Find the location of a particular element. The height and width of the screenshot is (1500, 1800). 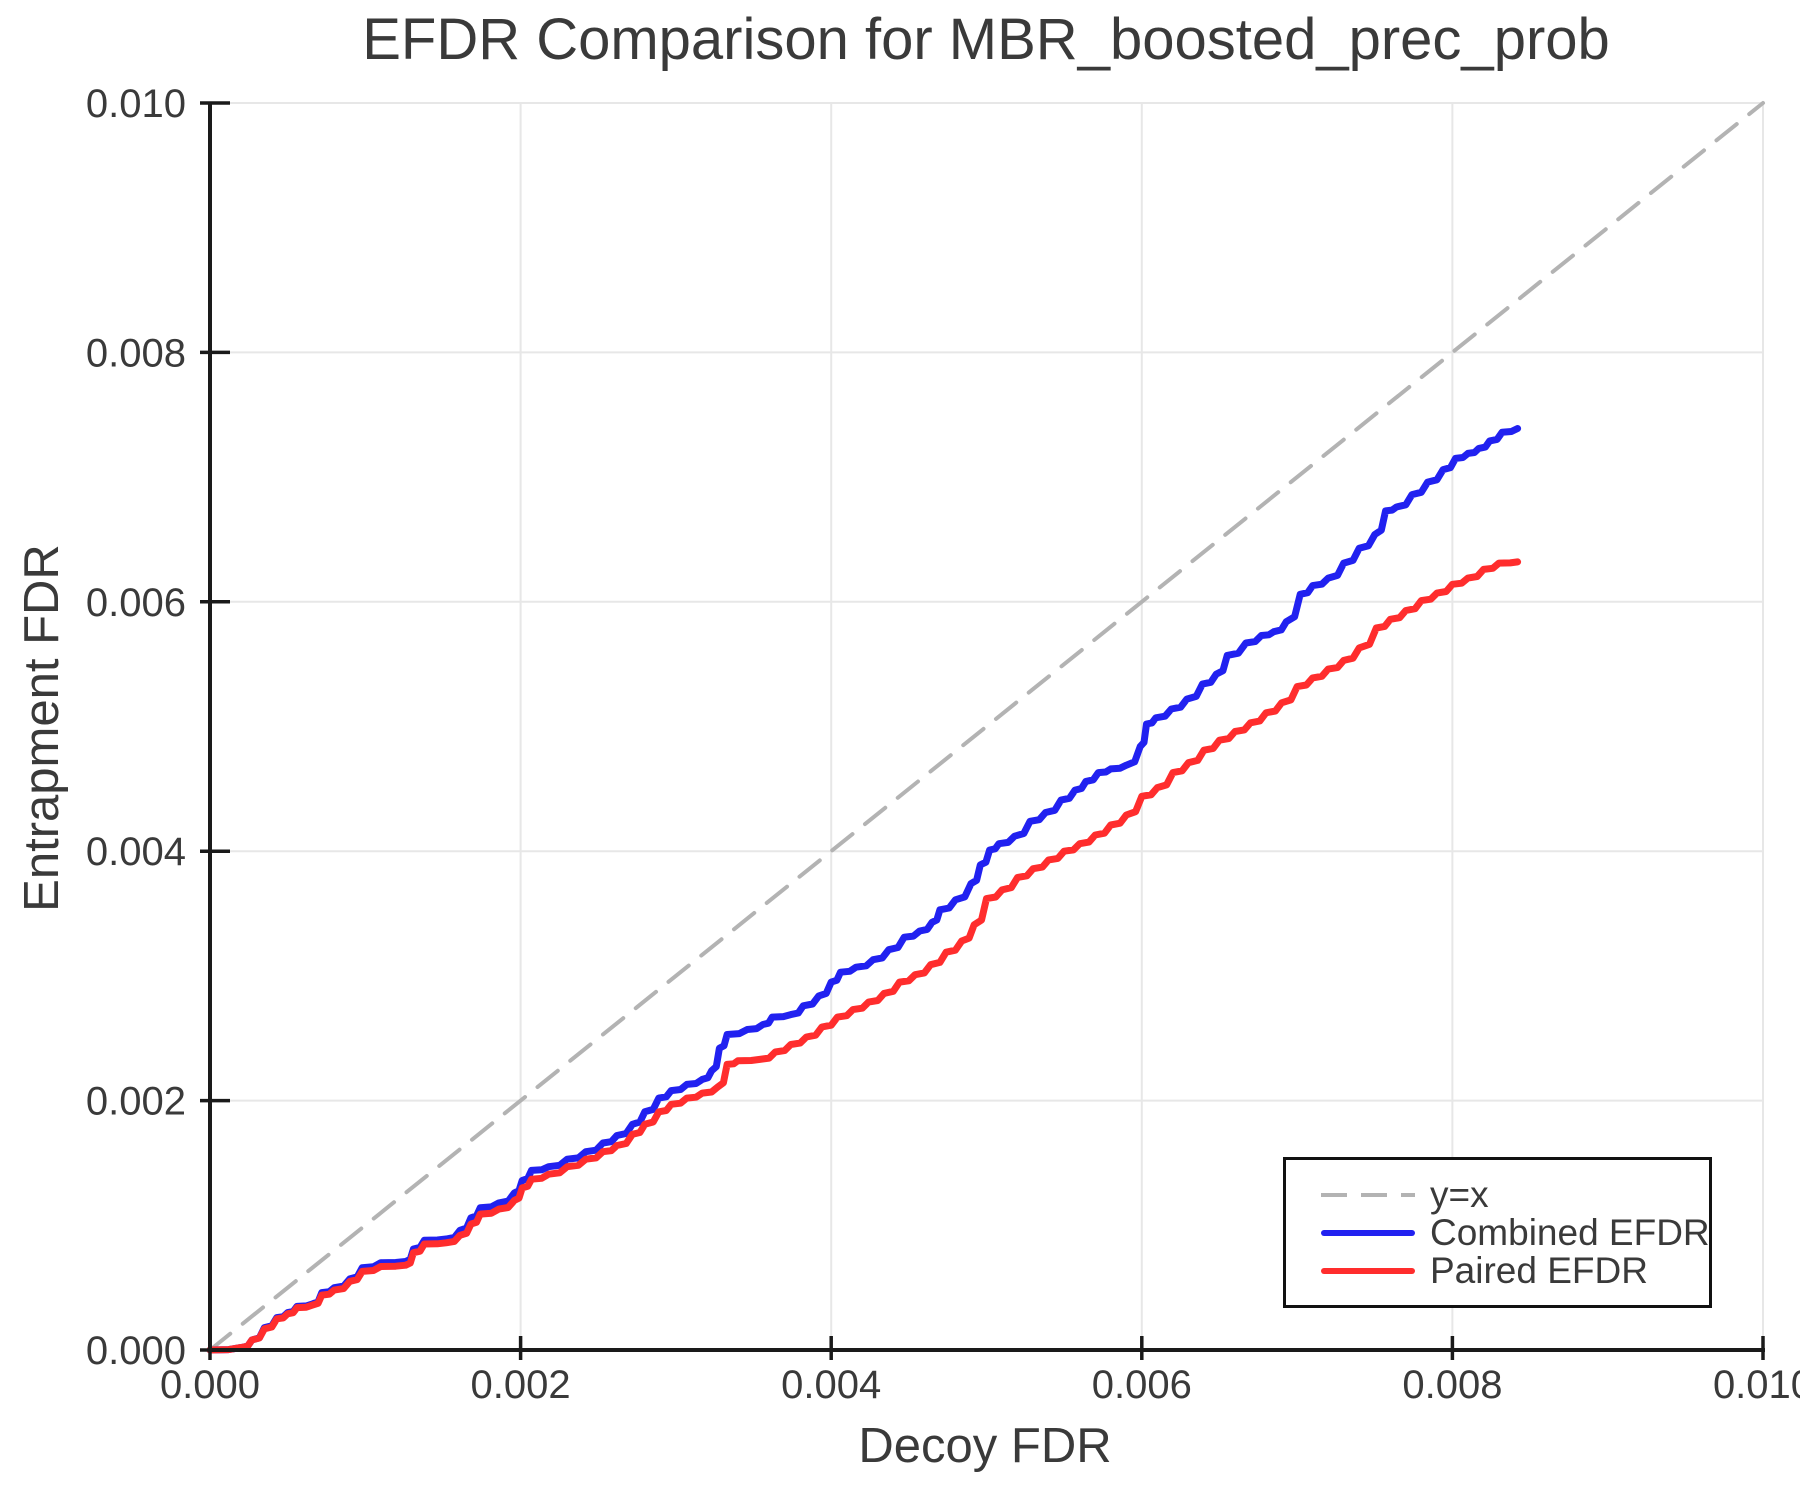

paired-efdr-line-sample is located at coordinates (1368, 1270).